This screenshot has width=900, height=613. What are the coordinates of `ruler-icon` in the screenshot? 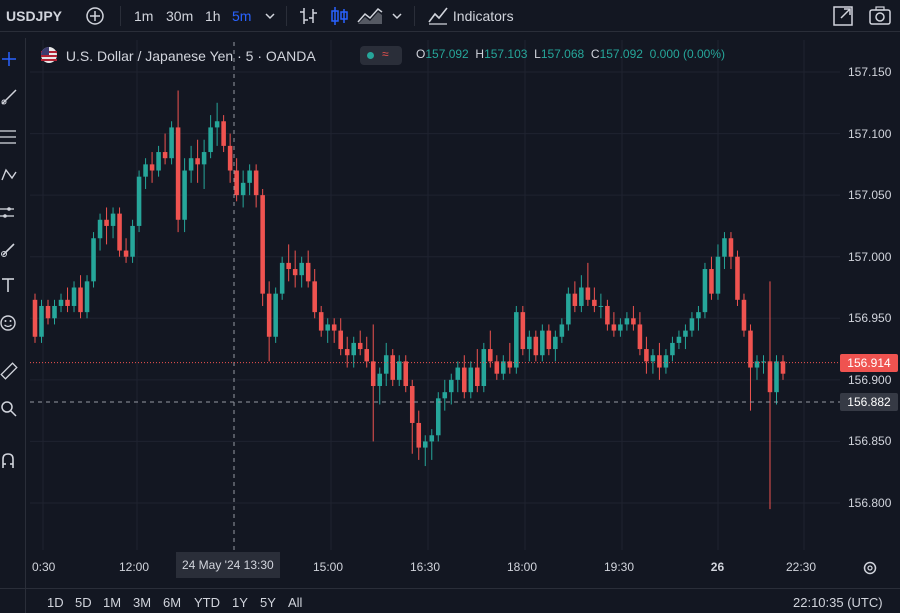 It's located at (9, 371).